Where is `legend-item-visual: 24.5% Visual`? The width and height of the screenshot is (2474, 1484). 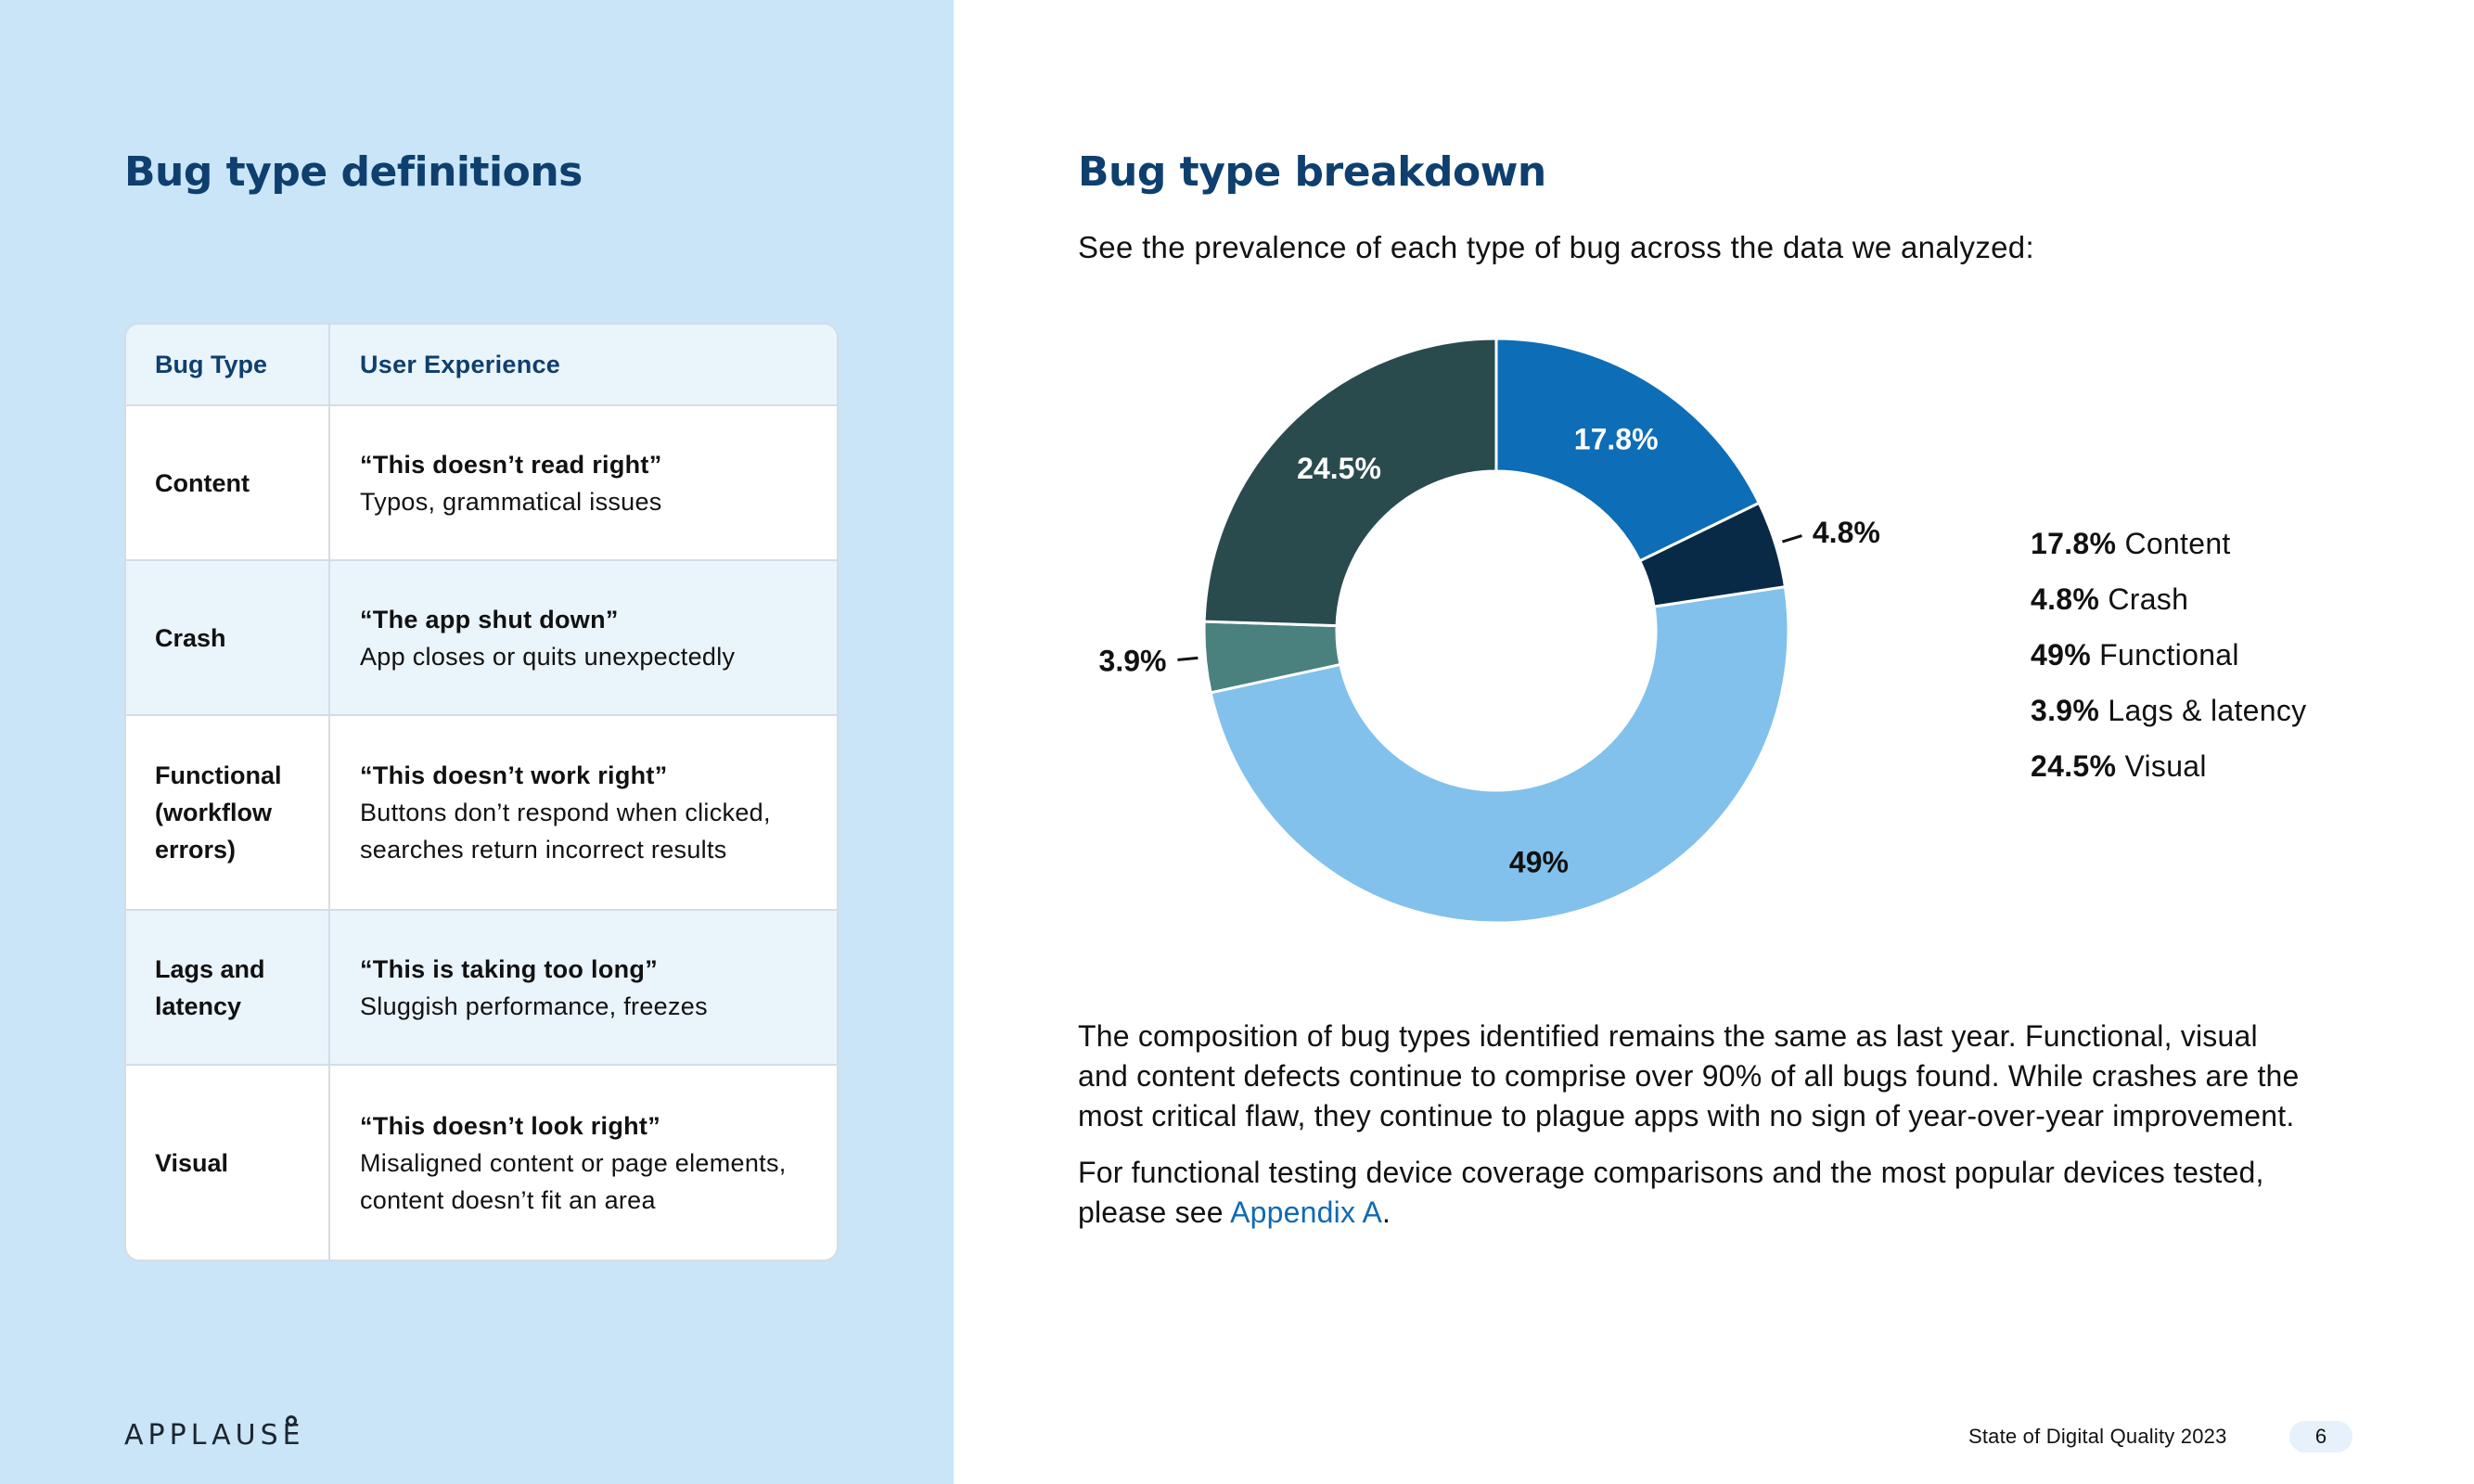
legend-item-visual: 24.5% Visual is located at coordinates (2168, 766).